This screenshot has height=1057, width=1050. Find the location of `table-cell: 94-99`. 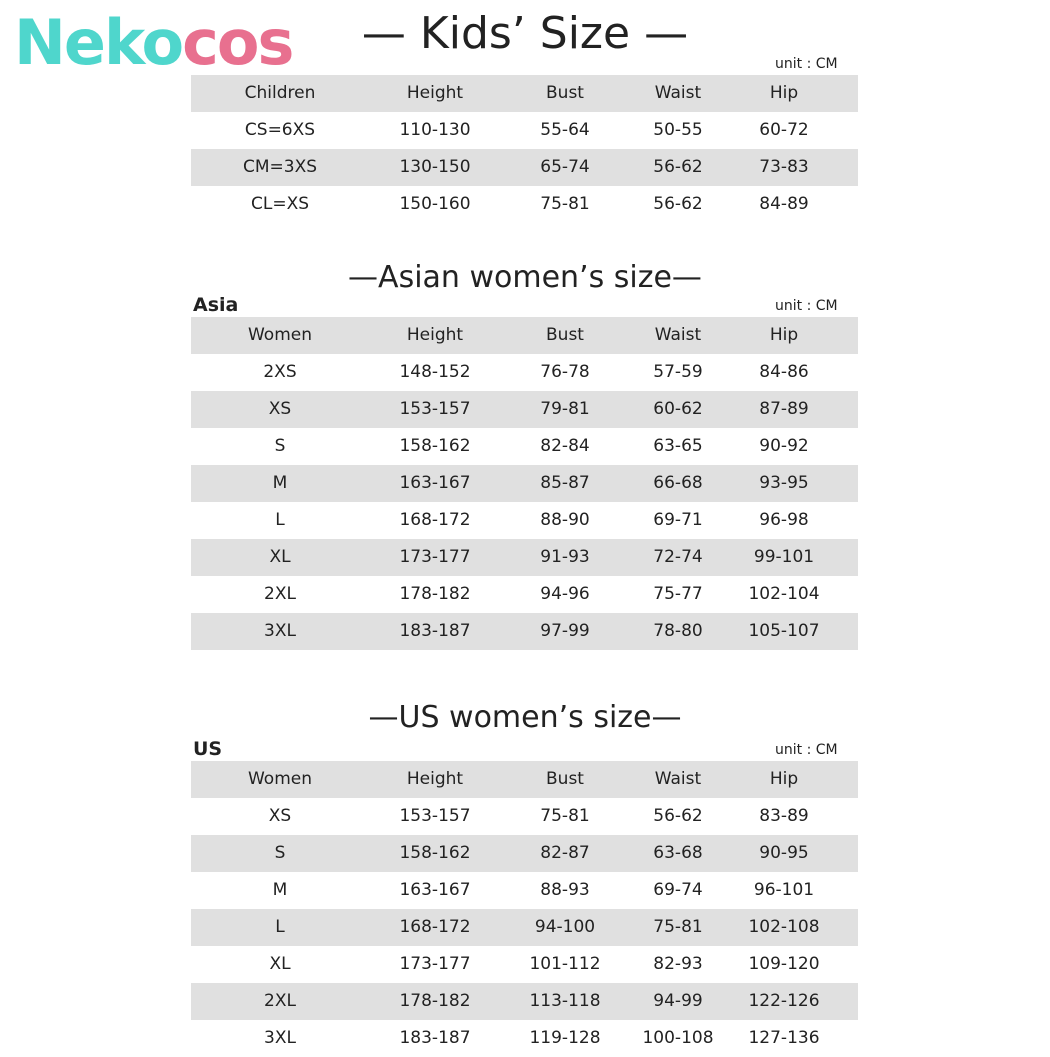

table-cell: 94-99 is located at coordinates (678, 1001).